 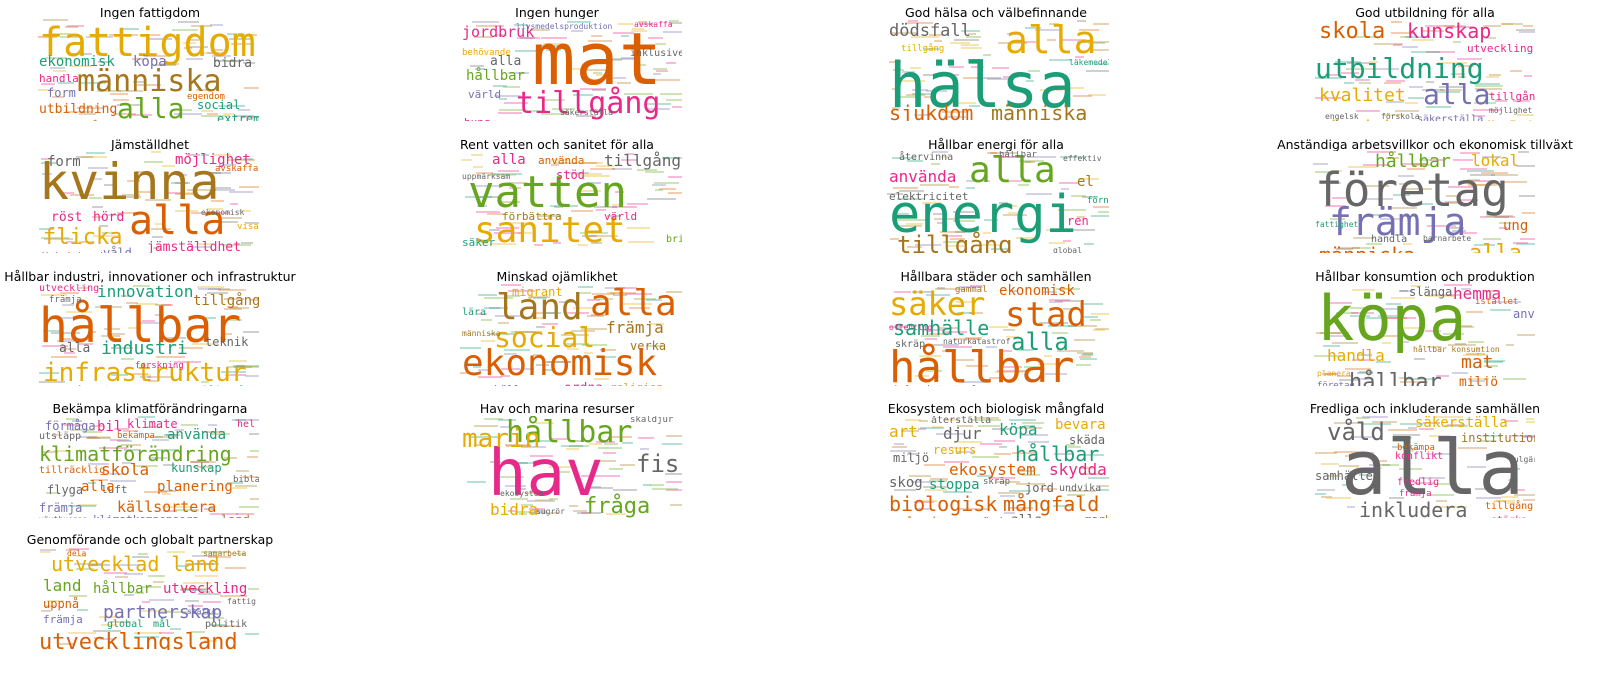 What do you see at coordinates (206, 97) in the screenshot?
I see `cloud-word: egendom` at bounding box center [206, 97].